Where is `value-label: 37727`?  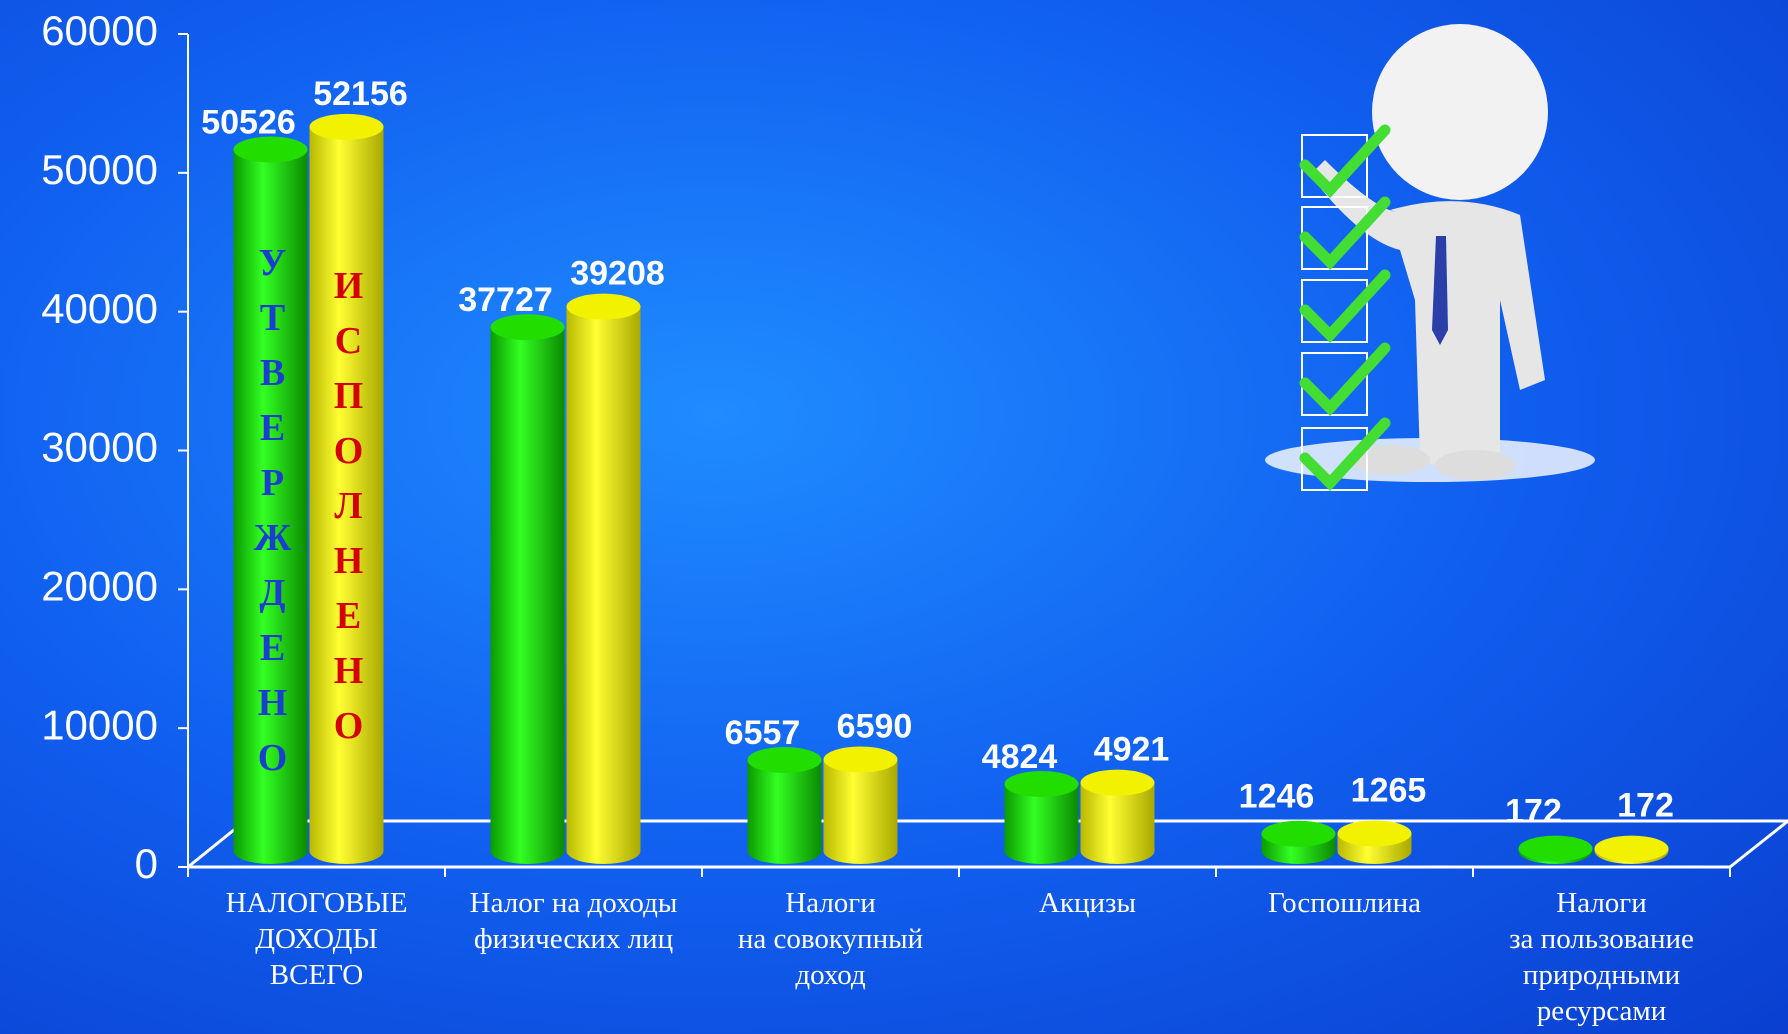 value-label: 37727 is located at coordinates (505, 300).